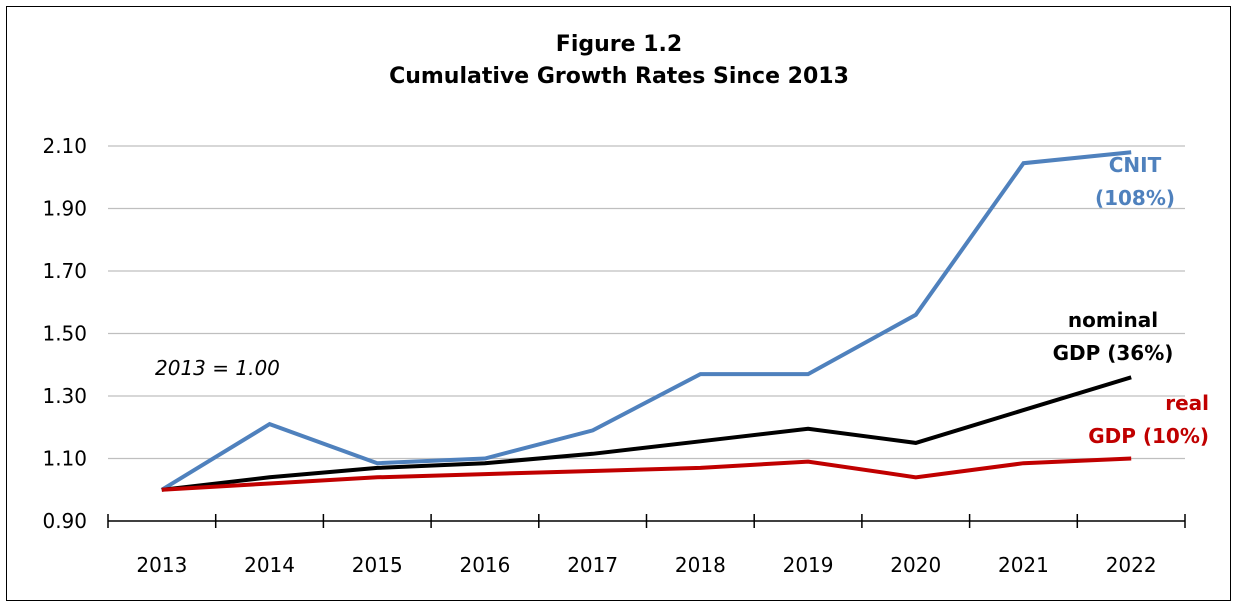 This screenshot has width=1239, height=609. I want to click on series-label-nominal-gdp: nominal, so click(1113, 320).